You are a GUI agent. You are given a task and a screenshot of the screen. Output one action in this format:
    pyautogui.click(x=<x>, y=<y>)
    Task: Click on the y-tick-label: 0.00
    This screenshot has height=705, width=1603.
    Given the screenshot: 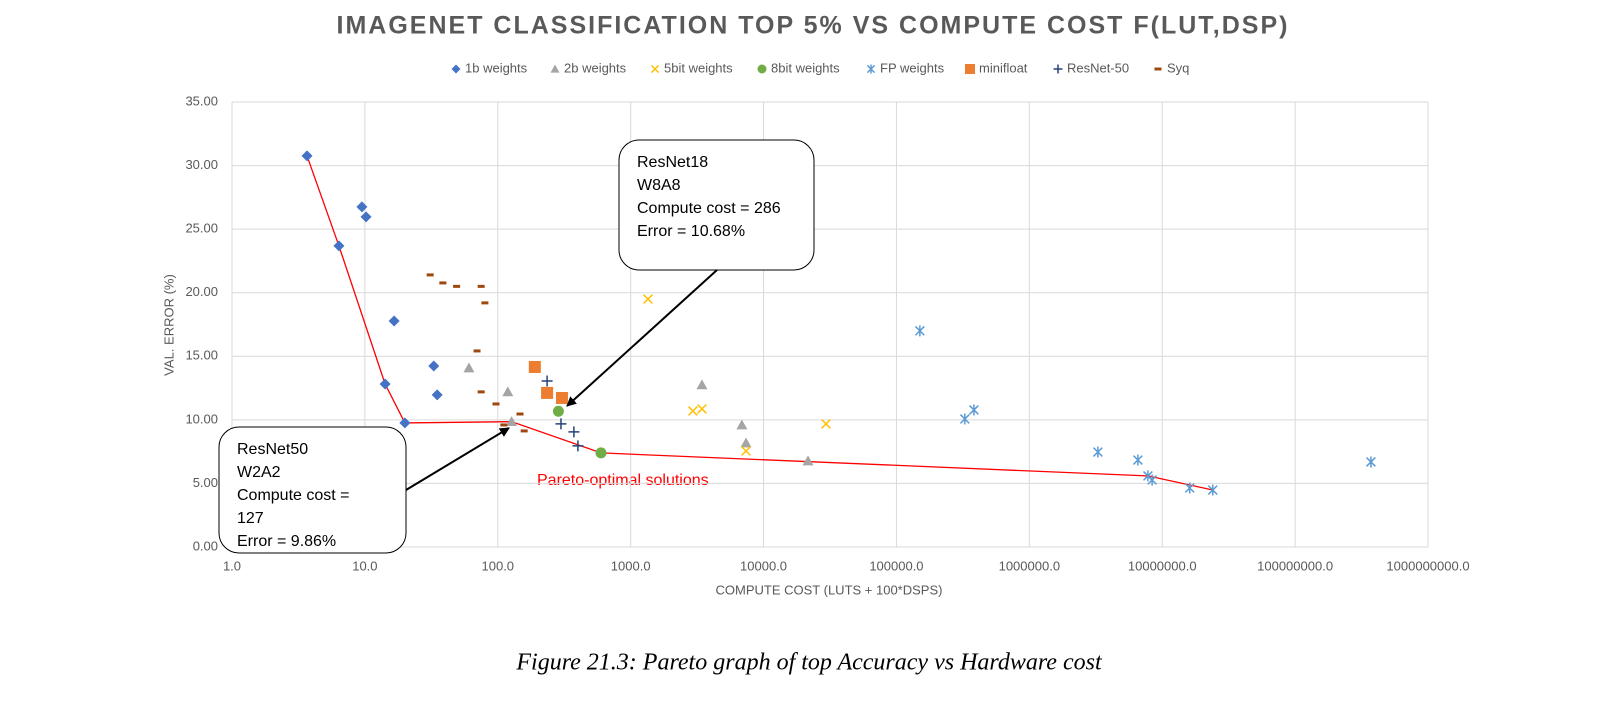 What is the action you would take?
    pyautogui.click(x=205, y=545)
    